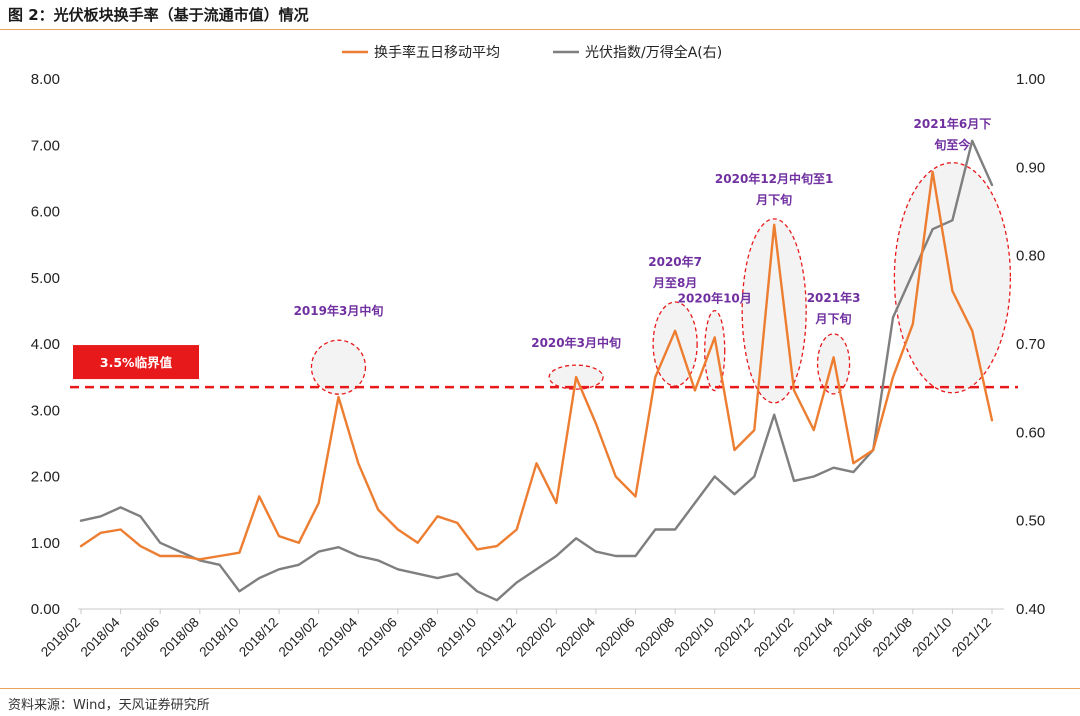 Image resolution: width=1080 pixels, height=716 pixels. I want to click on x-tick-label: 2020/10, so click(694, 637).